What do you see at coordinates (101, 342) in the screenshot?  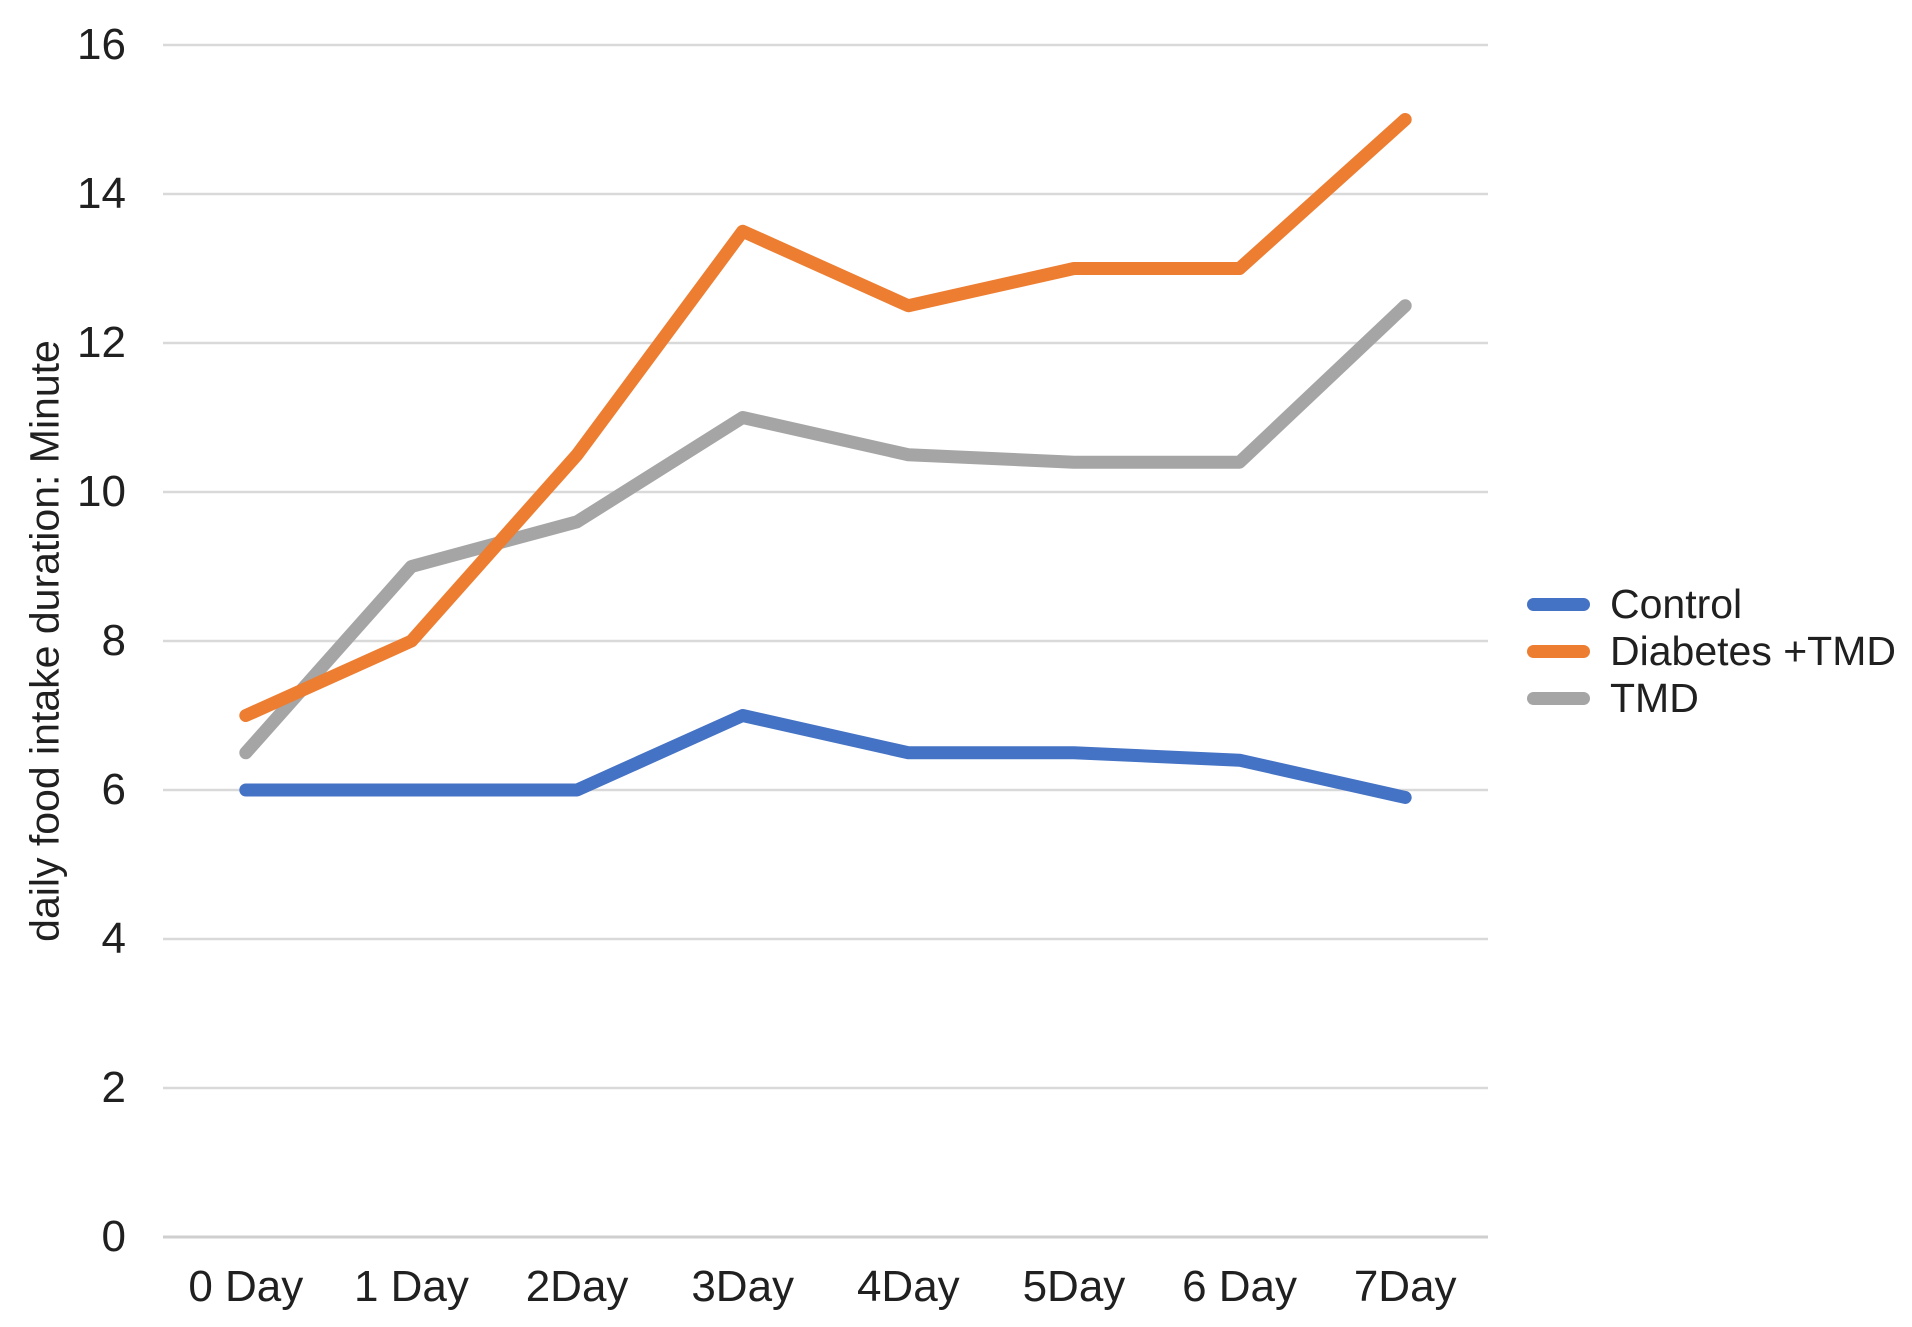 I see `y-tick-label: 12` at bounding box center [101, 342].